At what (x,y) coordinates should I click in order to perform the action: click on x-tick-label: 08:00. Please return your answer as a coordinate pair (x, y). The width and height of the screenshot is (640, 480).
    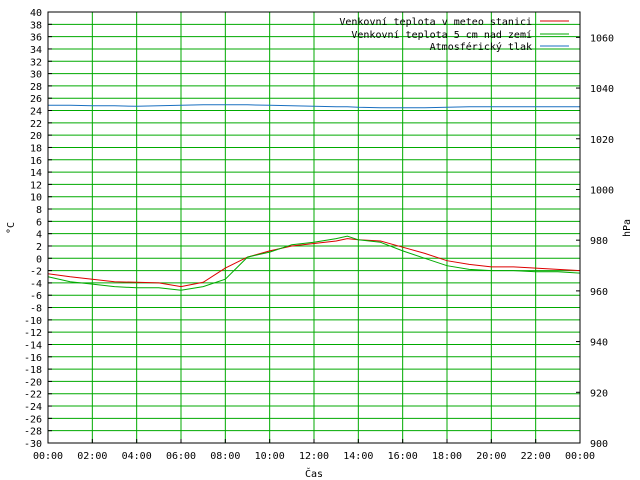
    Looking at the image, I should click on (225, 456).